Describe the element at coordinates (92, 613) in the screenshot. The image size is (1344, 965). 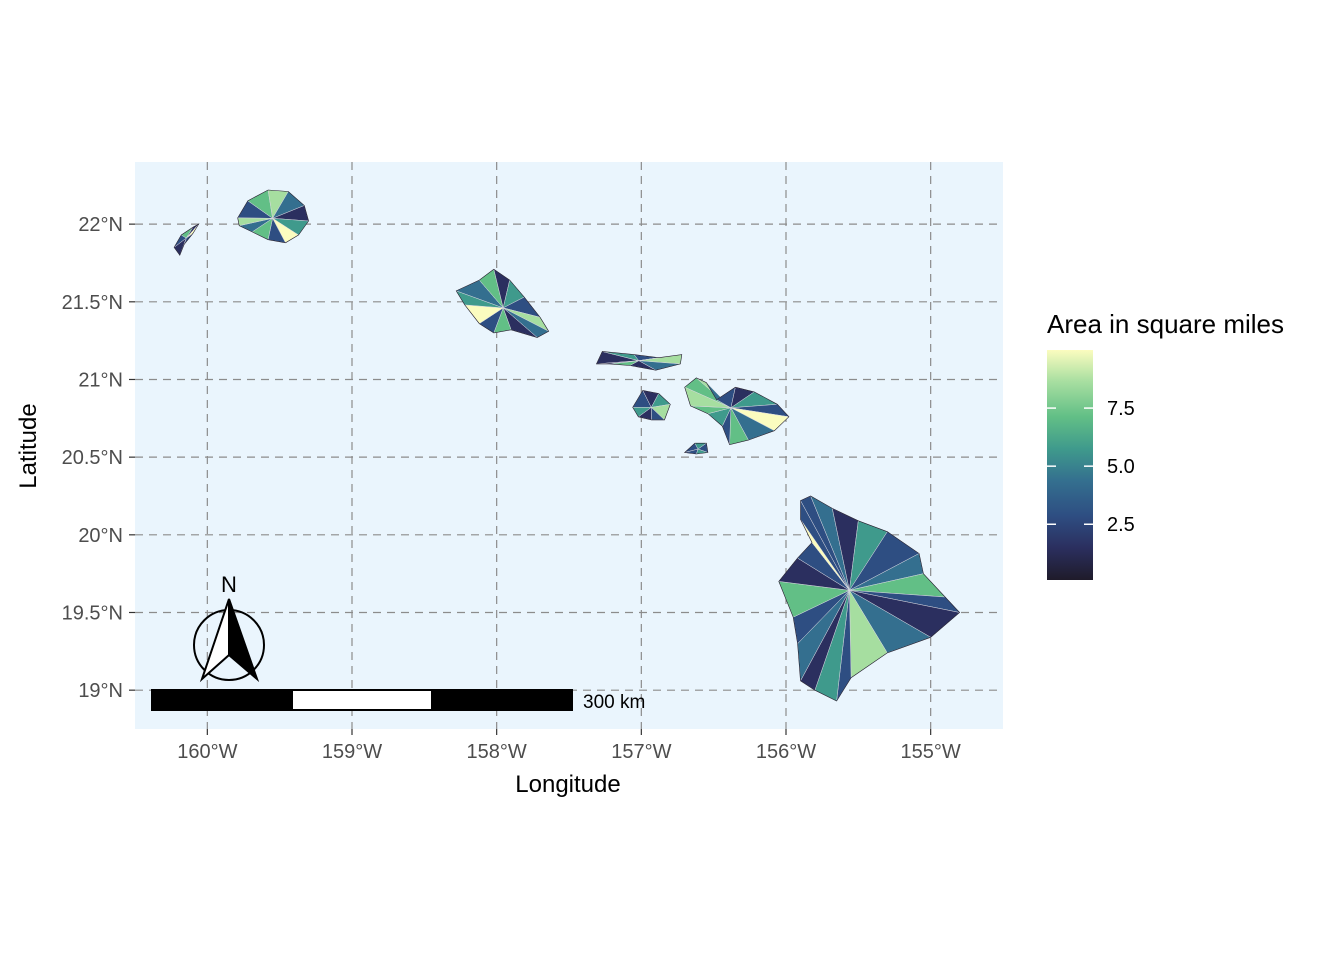
I see `y-tick-label-5: 19.5°N` at that location.